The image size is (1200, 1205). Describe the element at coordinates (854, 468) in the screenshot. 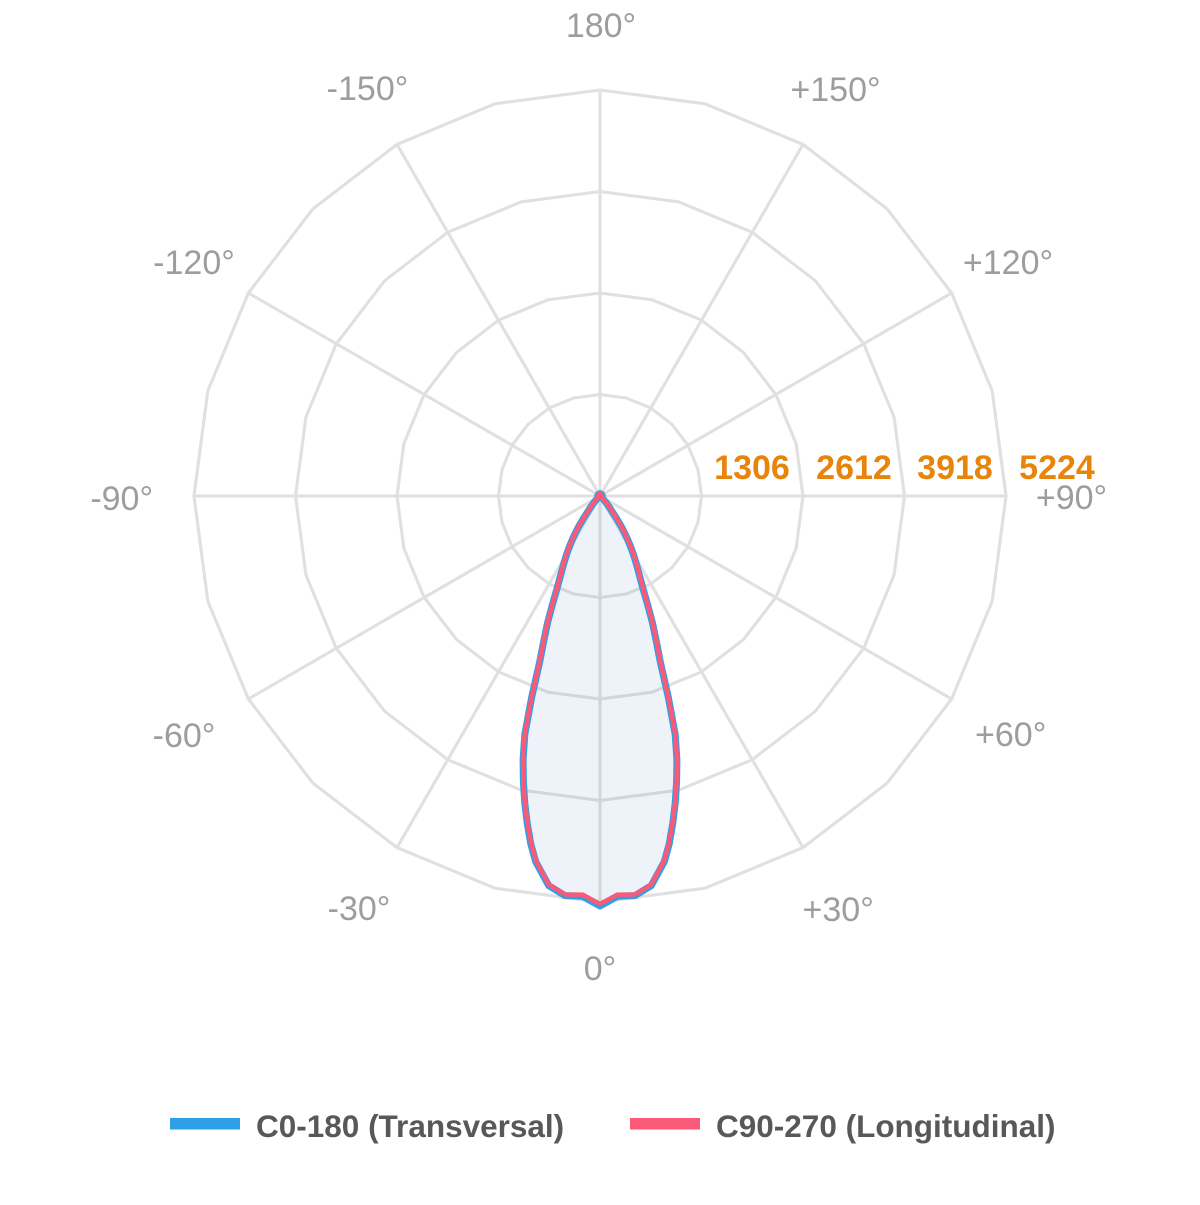

I see `svg-text: 2612` at that location.